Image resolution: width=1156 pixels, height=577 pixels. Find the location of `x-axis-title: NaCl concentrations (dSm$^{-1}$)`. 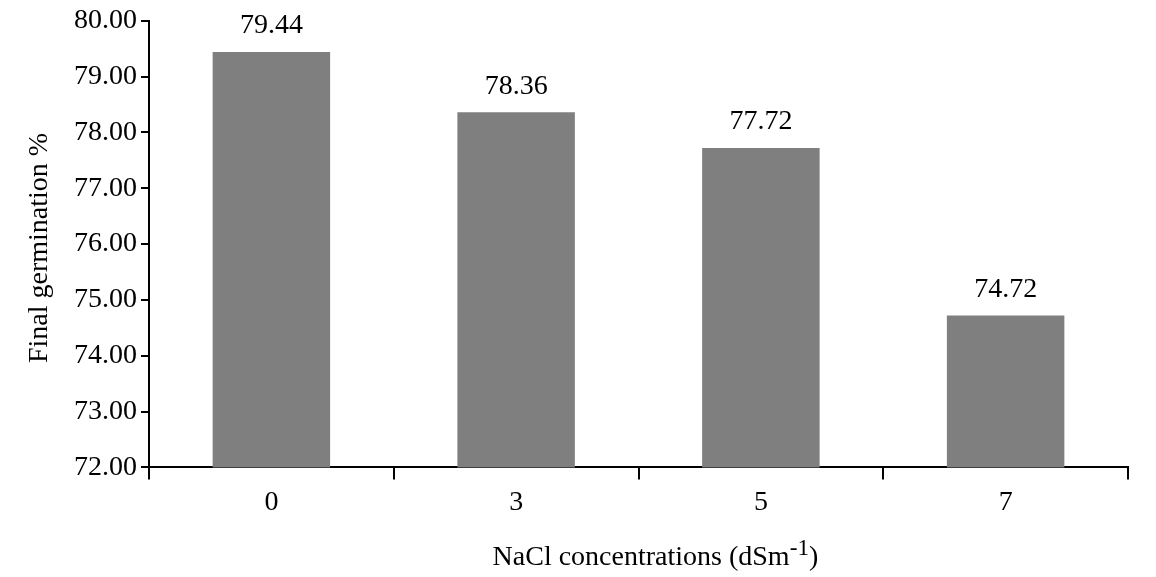

x-axis-title: NaCl concentrations (dSm$^{-1}$) is located at coordinates (655, 553).